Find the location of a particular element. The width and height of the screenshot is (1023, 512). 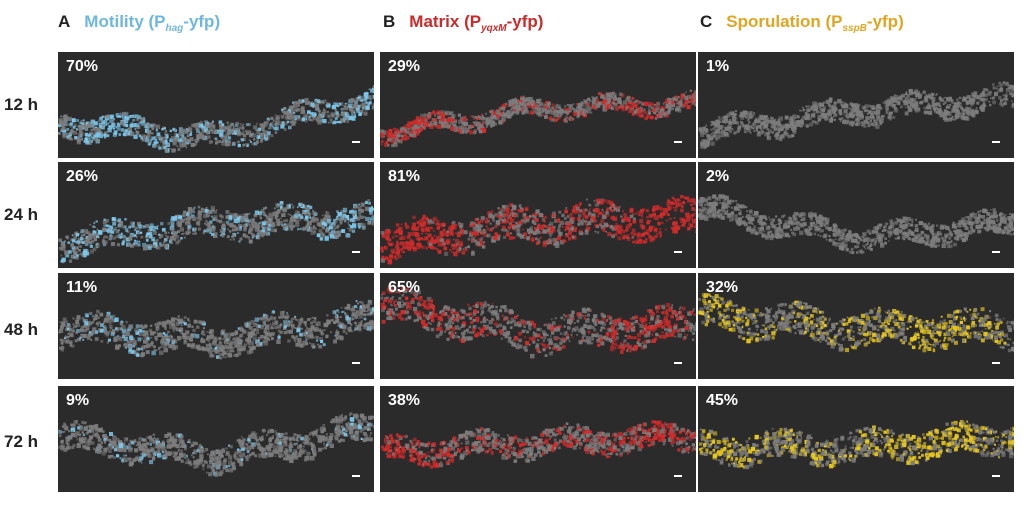

percentage-label: 45% is located at coordinates (722, 400).